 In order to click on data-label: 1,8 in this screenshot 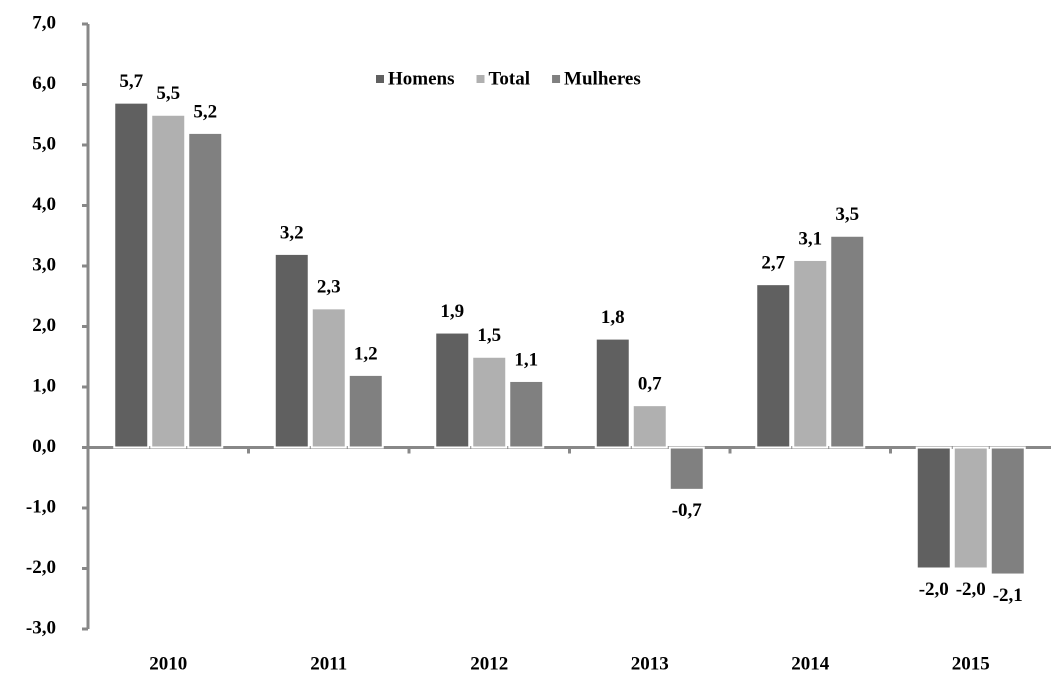, I will do `click(613, 317)`.